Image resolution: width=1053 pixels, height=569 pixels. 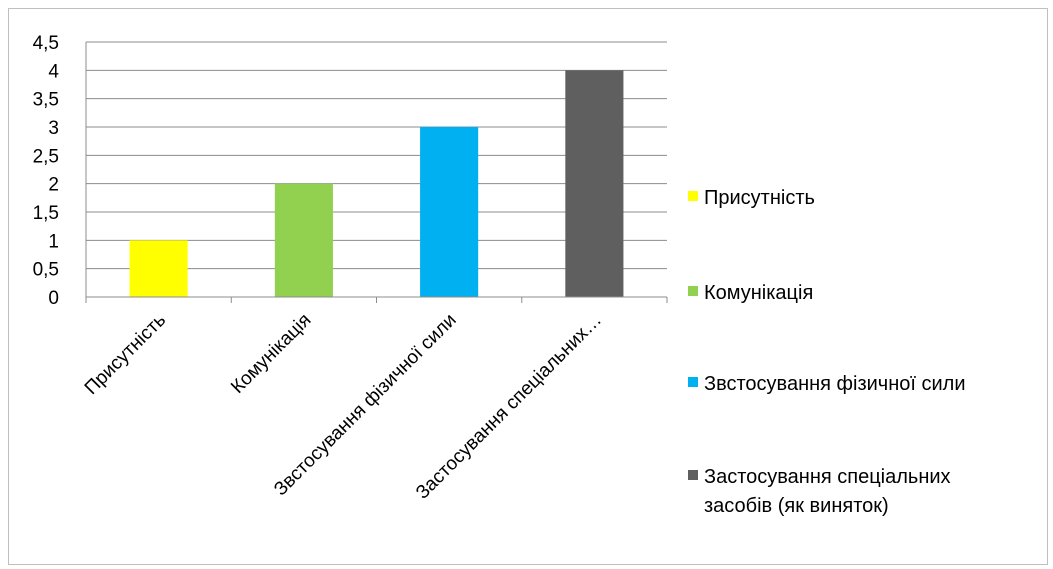 I want to click on y-tick-label: 4, so click(x=53, y=71).